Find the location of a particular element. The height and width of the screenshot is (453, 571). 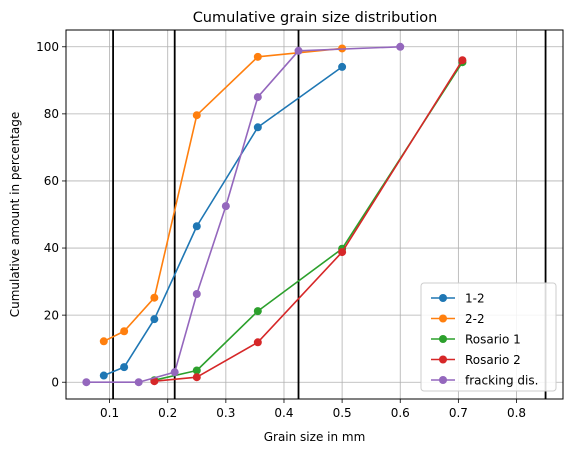

legend-label: 1-2 is located at coordinates (475, 298).